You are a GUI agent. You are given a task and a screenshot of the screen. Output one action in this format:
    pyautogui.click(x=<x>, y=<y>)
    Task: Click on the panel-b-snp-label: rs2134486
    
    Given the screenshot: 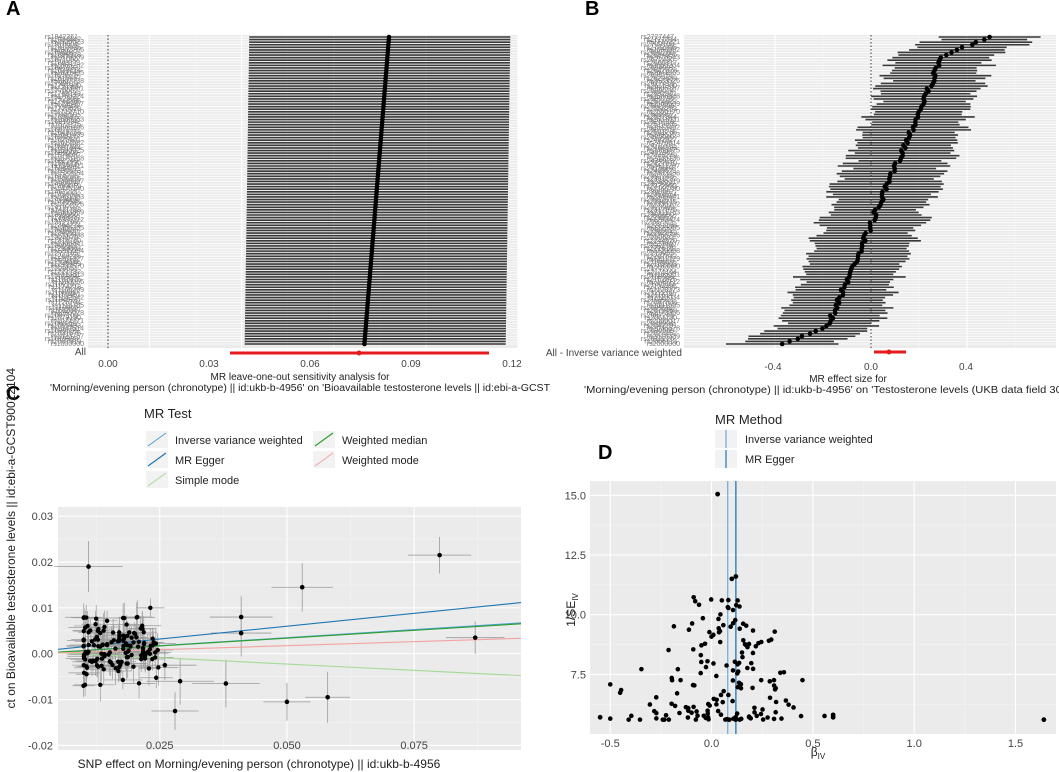 What is the action you would take?
    pyautogui.click(x=660, y=287)
    